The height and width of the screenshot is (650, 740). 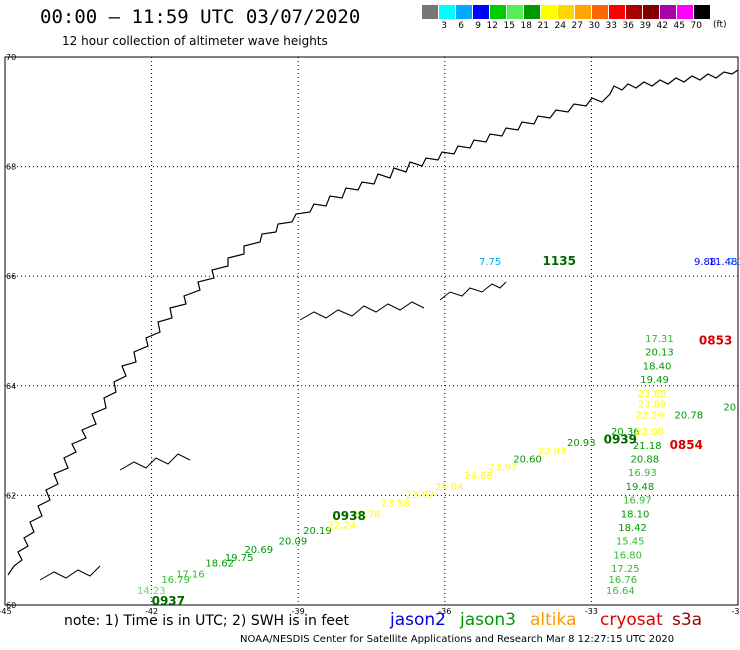 I want to click on legend-label: 9, so click(x=478, y=26).